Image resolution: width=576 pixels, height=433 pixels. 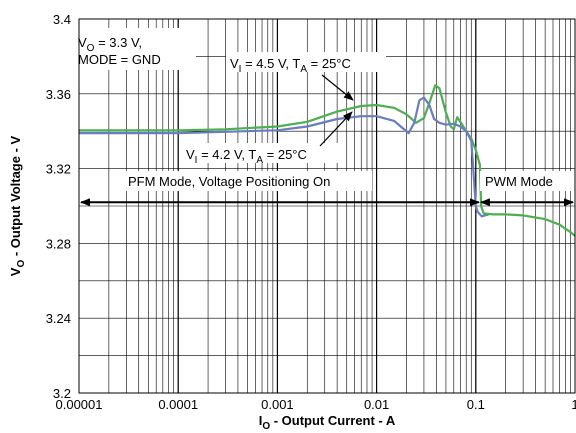 What do you see at coordinates (229, 181) in the screenshot?
I see `pfm-label: PFM Mode, Voltage Positioning On` at bounding box center [229, 181].